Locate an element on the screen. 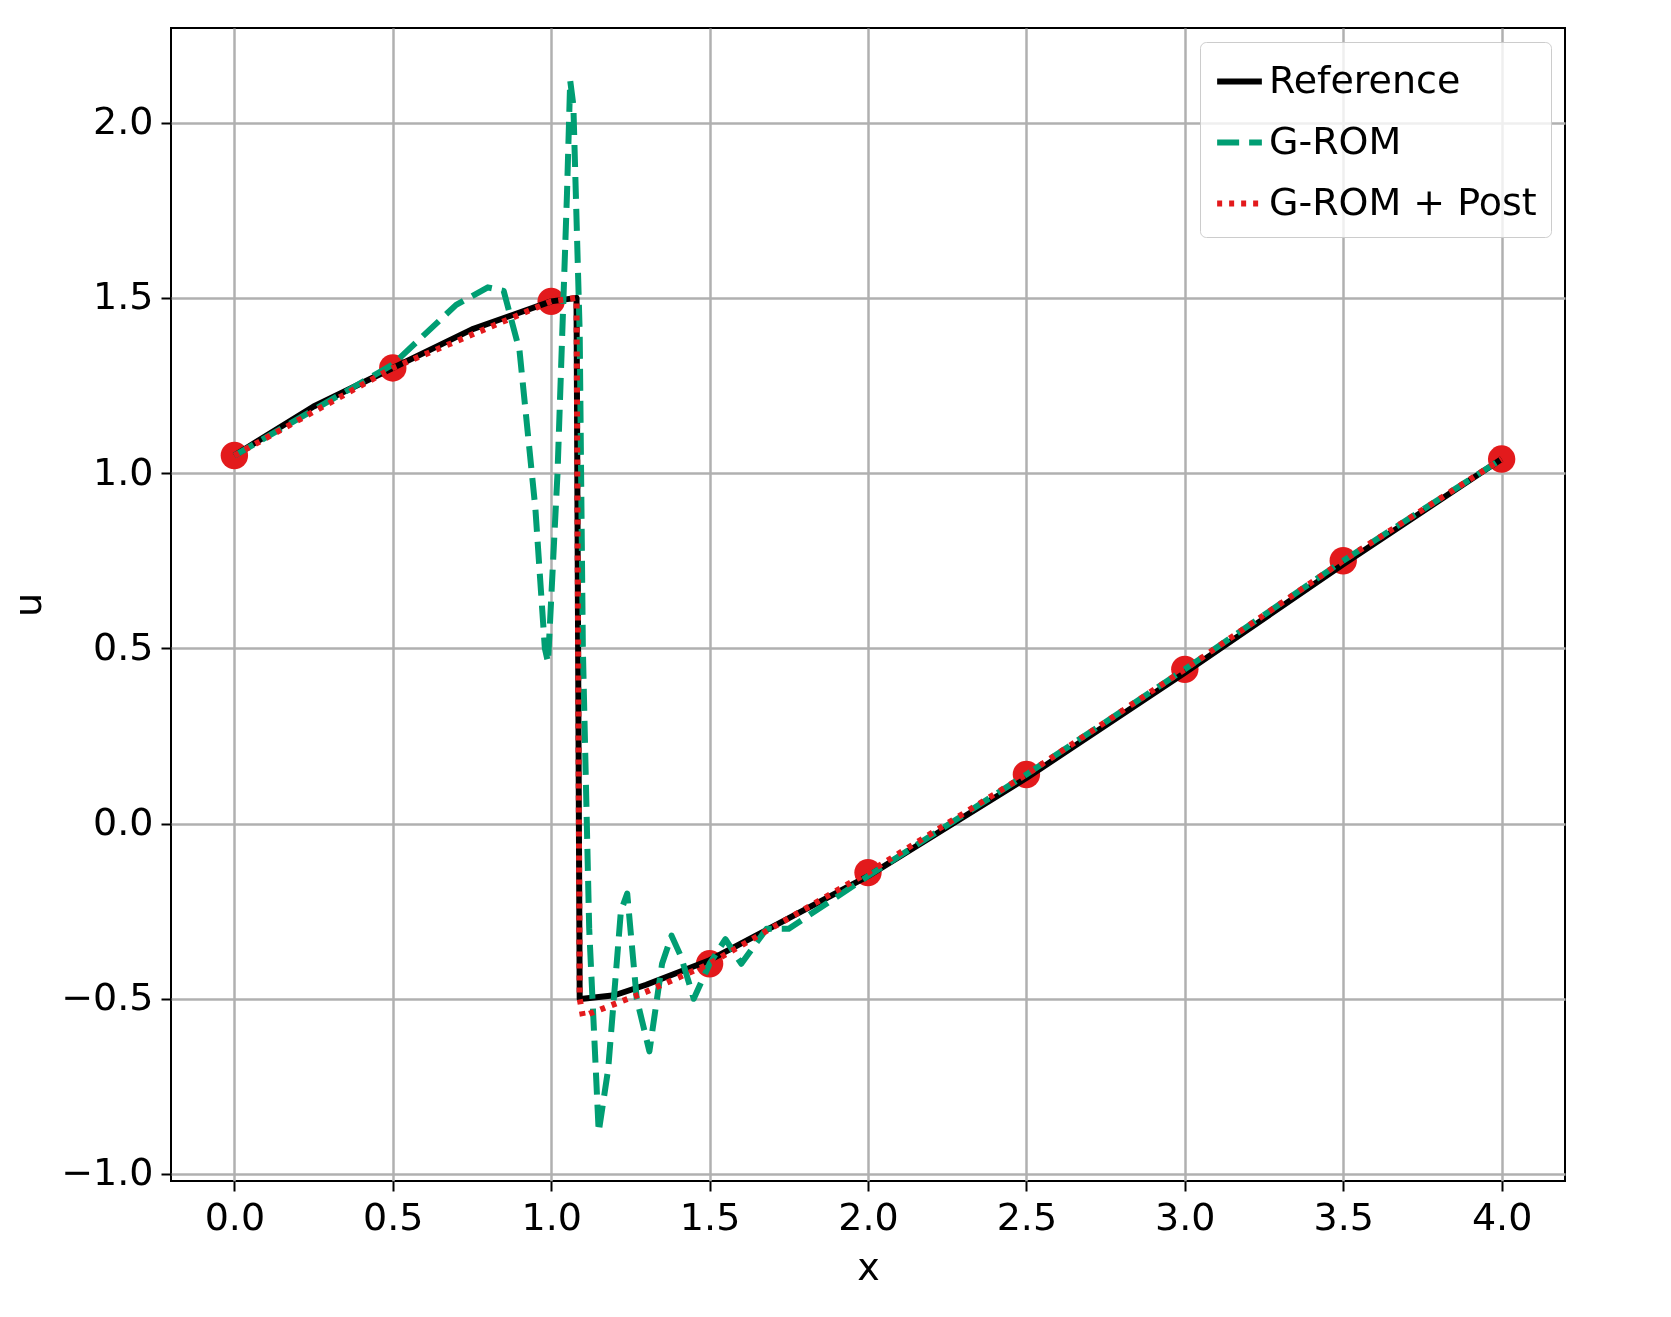  x-tick-label: 0.5 is located at coordinates (393, 1216).